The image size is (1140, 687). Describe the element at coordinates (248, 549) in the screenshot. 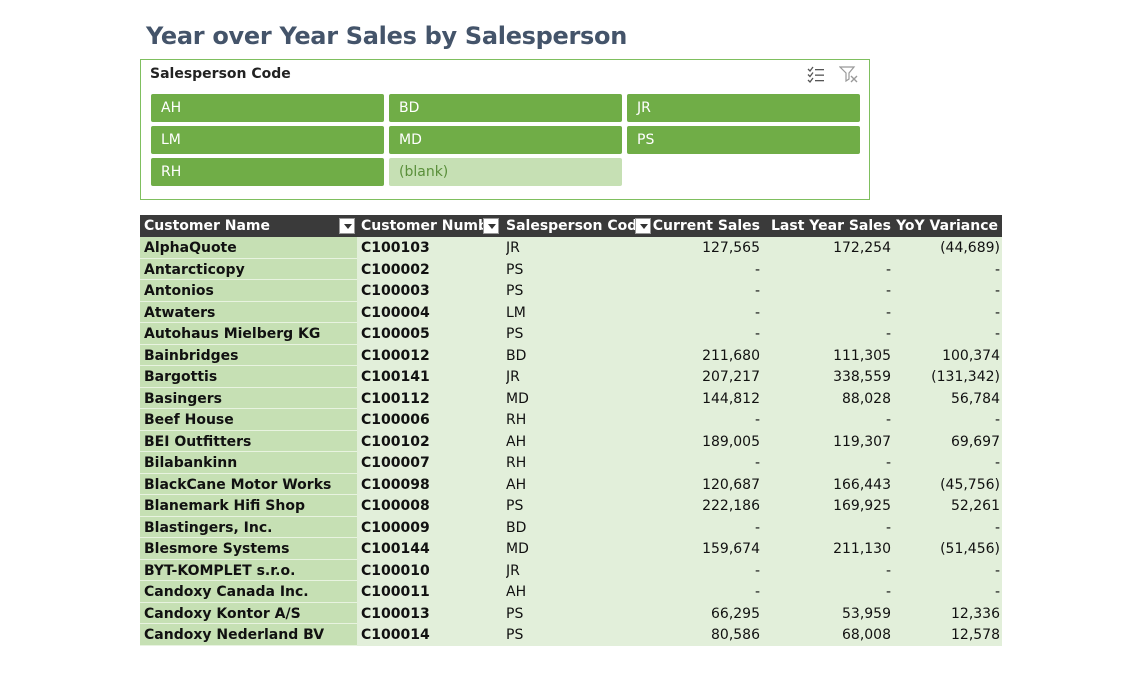

I see `cell-customer-name: Blesmore Systems` at that location.